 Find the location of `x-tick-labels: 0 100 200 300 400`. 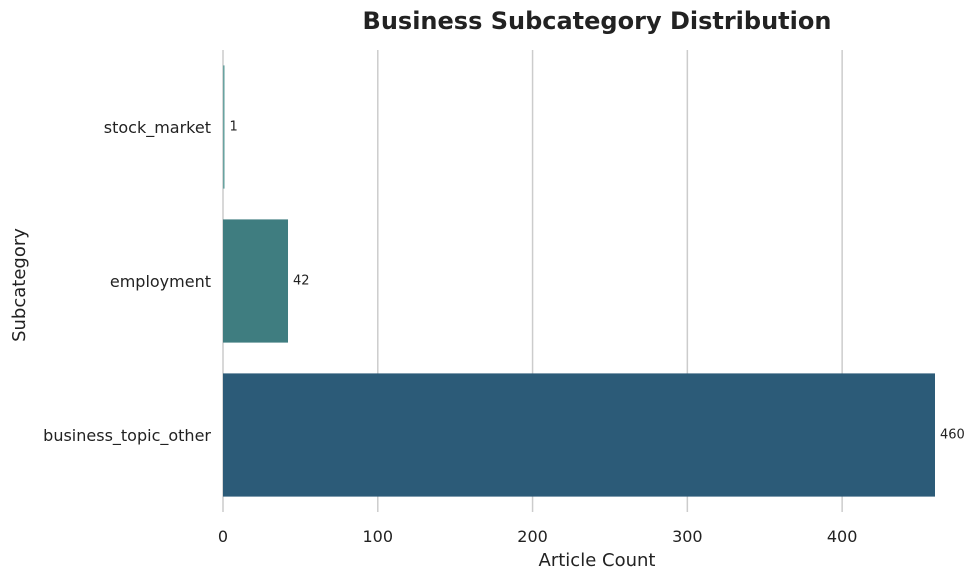

x-tick-labels: 0 100 200 300 400 is located at coordinates (537, 536).